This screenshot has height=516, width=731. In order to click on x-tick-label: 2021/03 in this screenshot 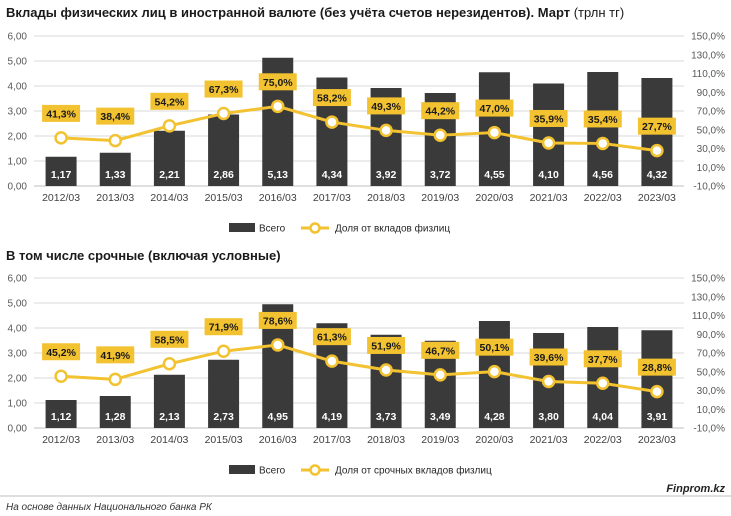, I will do `click(549, 440)`.